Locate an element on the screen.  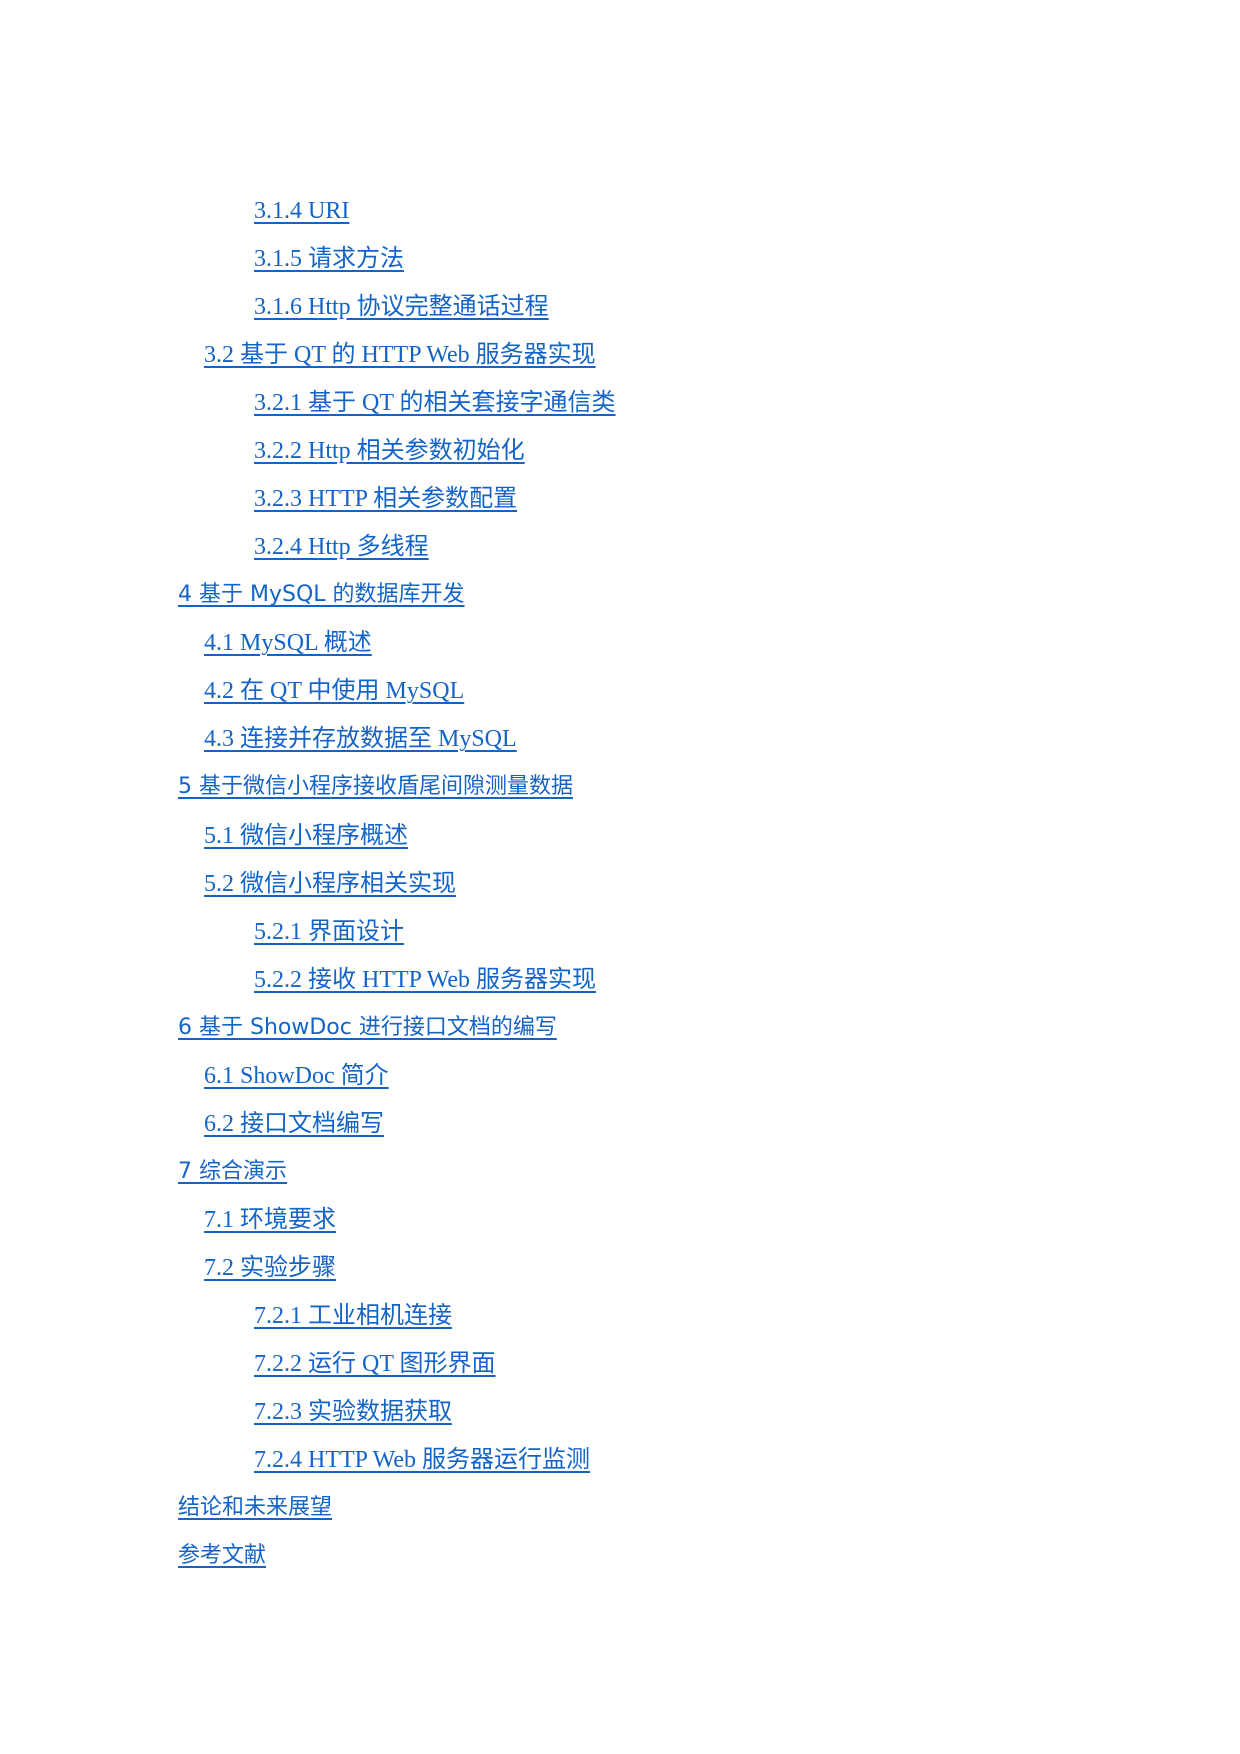
toc-entry-level-3: 3.2.1 基于 QT 的相关套接字通信类 is located at coordinates (435, 403).